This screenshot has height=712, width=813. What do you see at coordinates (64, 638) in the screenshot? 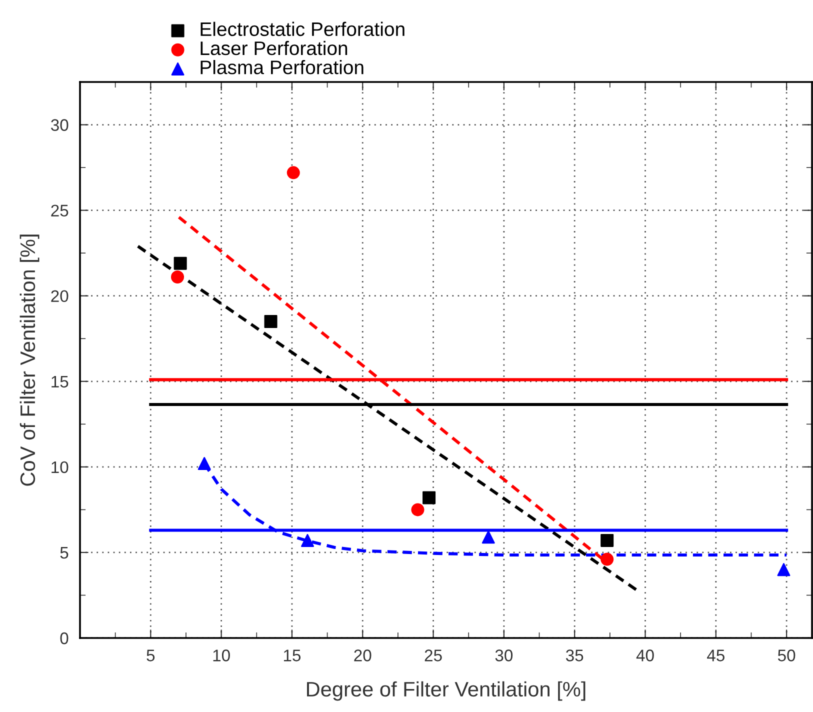
I see `y-tick-label: 0` at bounding box center [64, 638].